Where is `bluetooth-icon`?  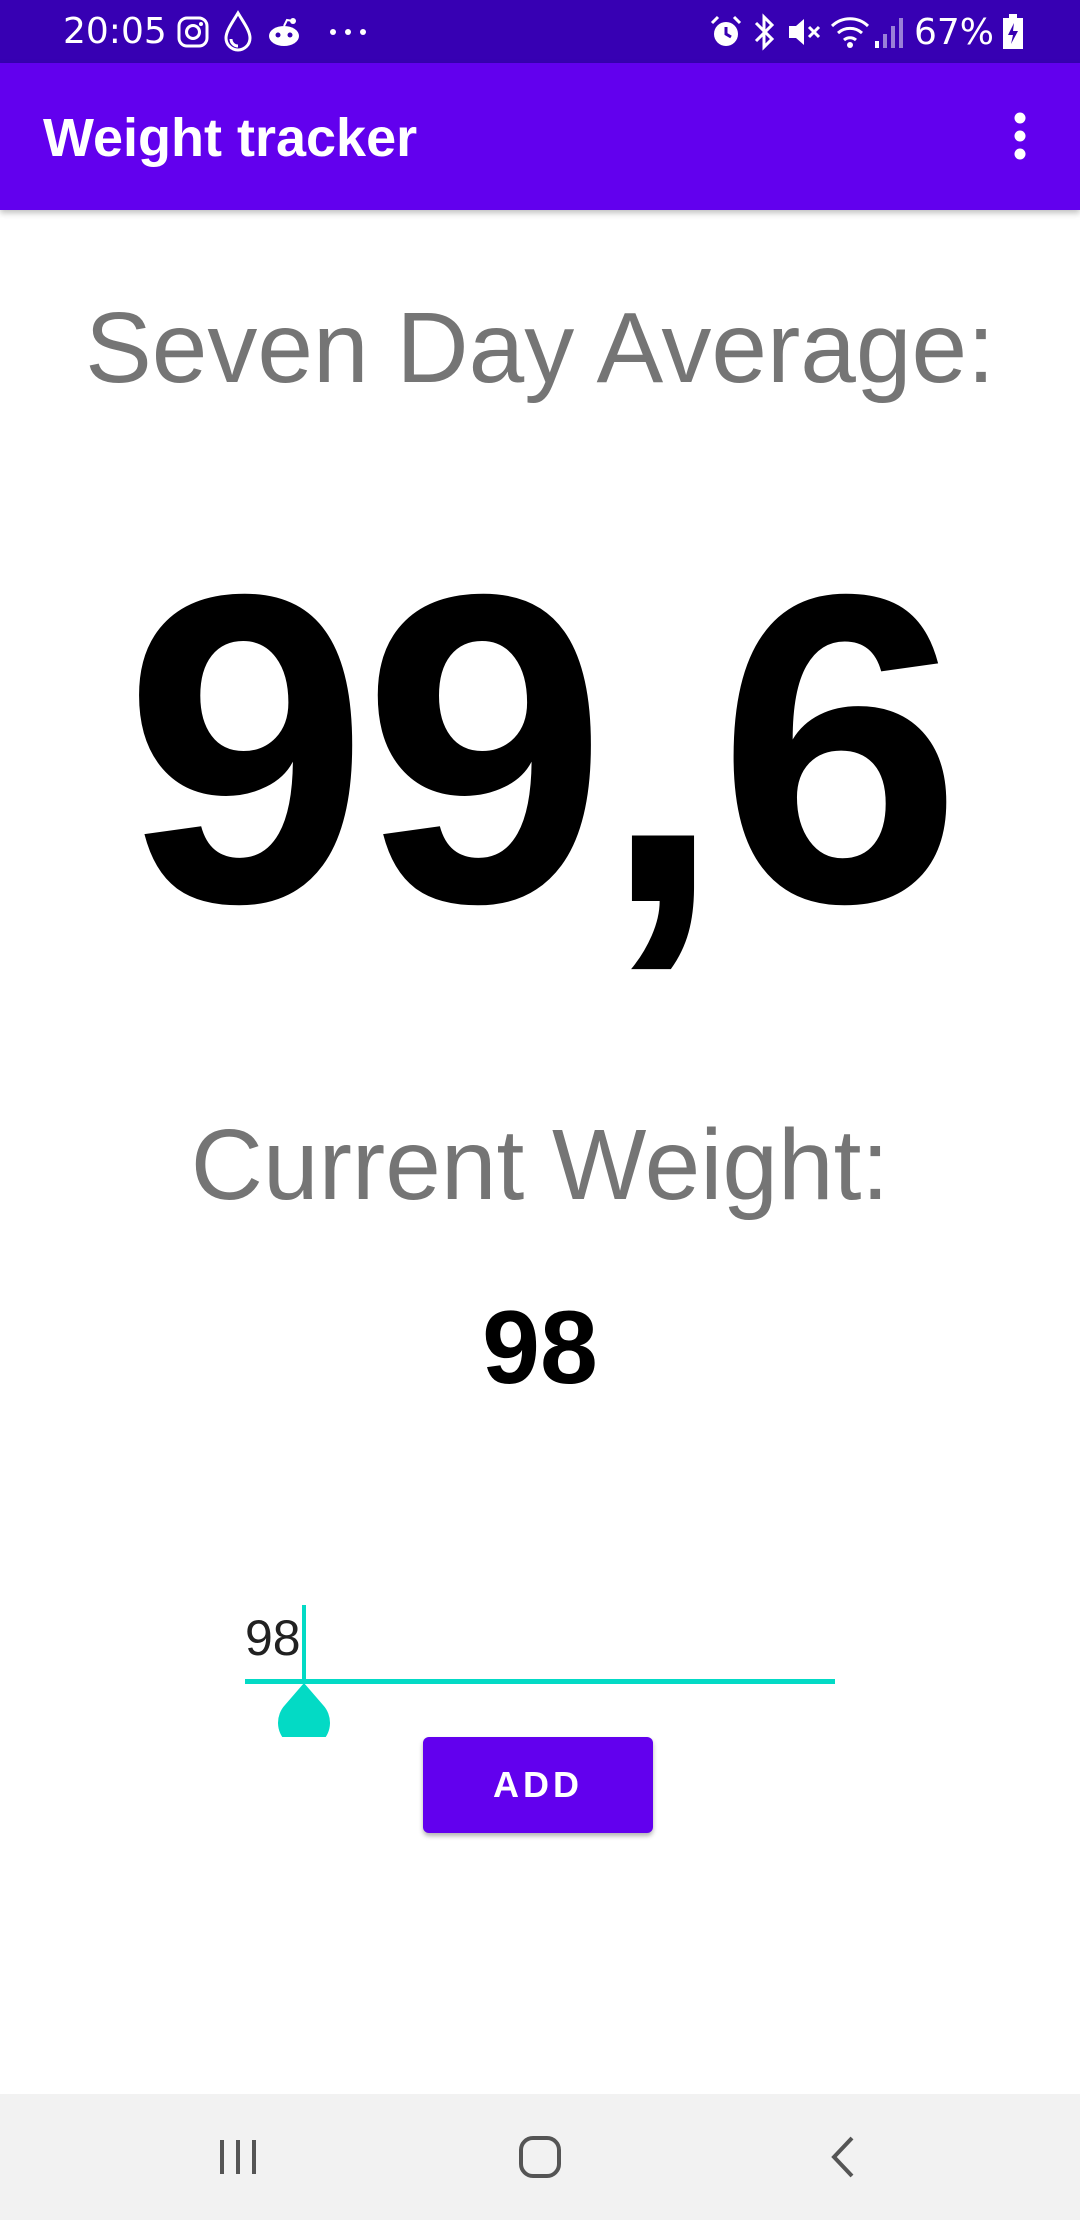 bluetooth-icon is located at coordinates (765, 32).